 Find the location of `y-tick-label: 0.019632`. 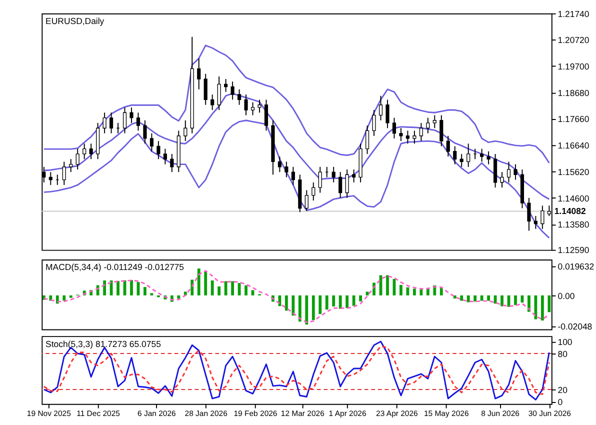

y-tick-label: 0.019632 is located at coordinates (576, 266).